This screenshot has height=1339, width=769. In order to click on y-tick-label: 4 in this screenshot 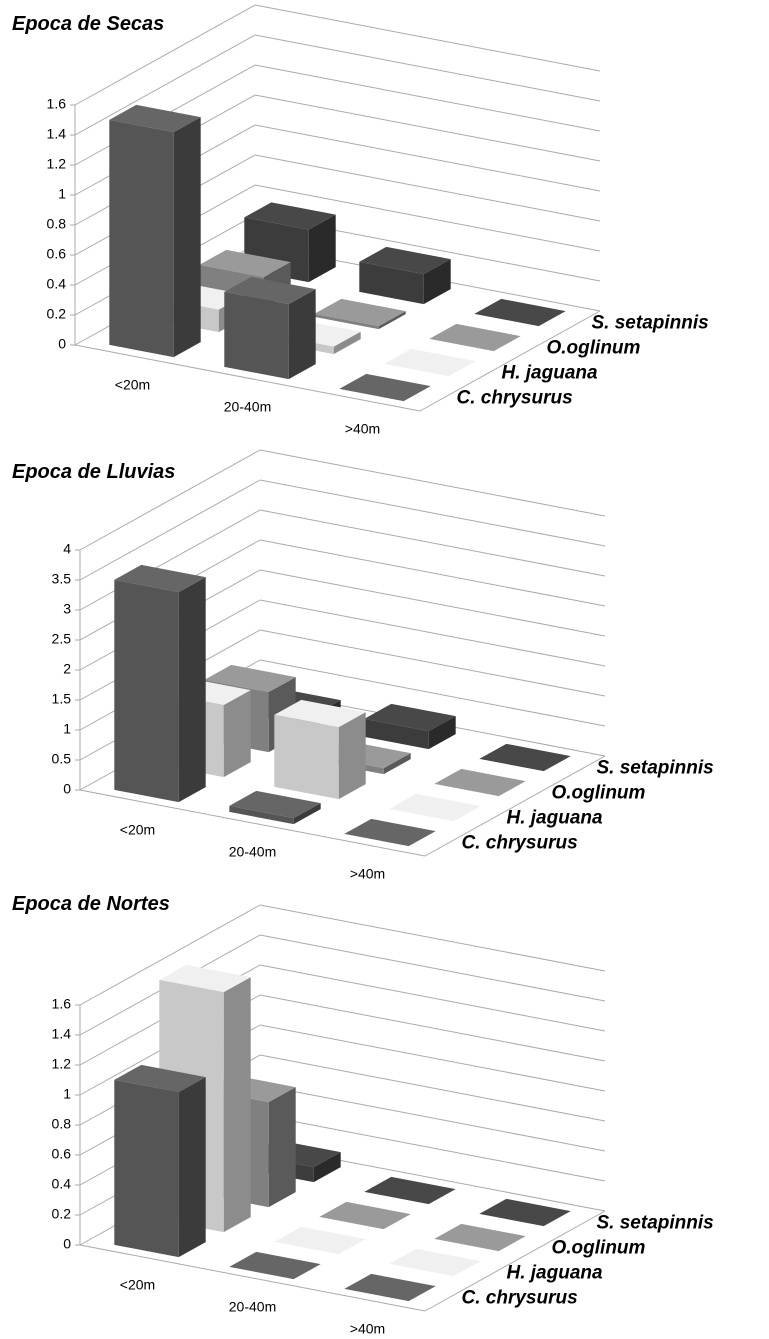, I will do `click(67, 549)`.